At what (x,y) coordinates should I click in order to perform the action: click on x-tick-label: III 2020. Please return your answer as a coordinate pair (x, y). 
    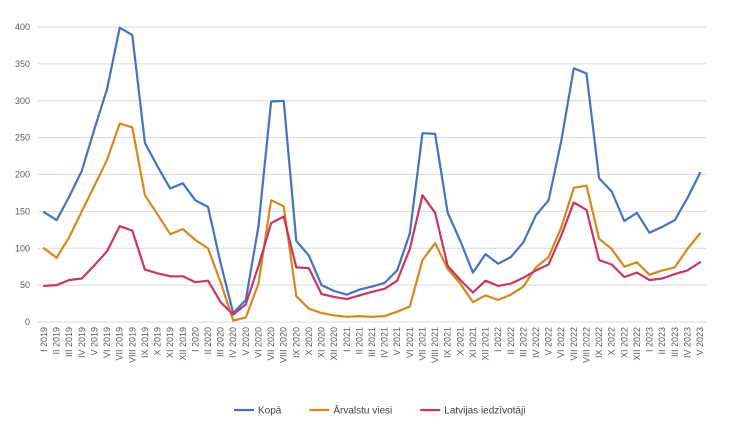
    Looking at the image, I should click on (221, 342).